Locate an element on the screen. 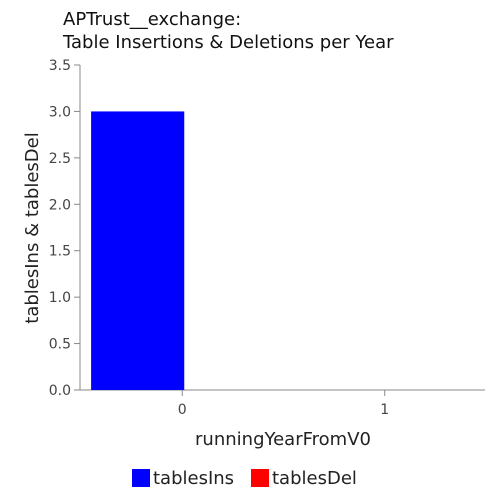 This screenshot has height=504, width=500. bars-group is located at coordinates (138, 250).